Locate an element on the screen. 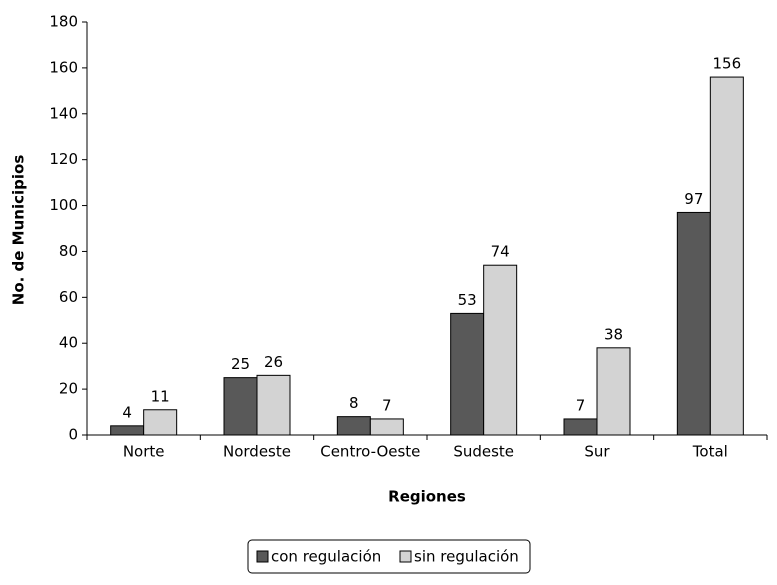 The height and width of the screenshot is (585, 777). x-tick-label: Sudeste is located at coordinates (483, 452).